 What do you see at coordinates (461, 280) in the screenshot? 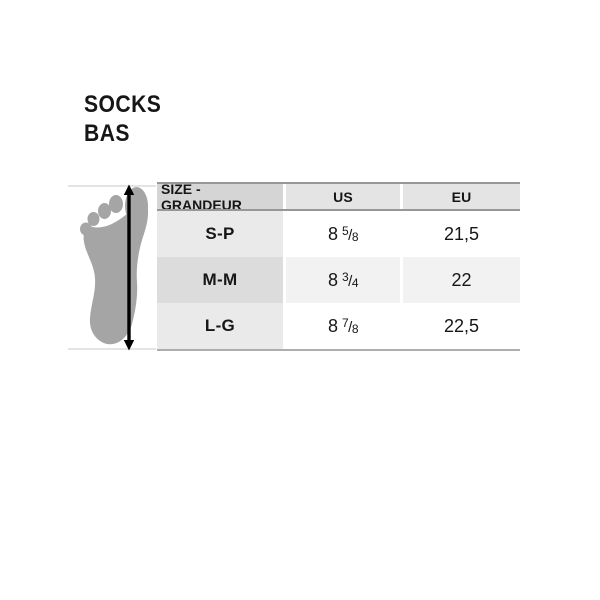
I see `row-mm-eu-cell: 22` at bounding box center [461, 280].